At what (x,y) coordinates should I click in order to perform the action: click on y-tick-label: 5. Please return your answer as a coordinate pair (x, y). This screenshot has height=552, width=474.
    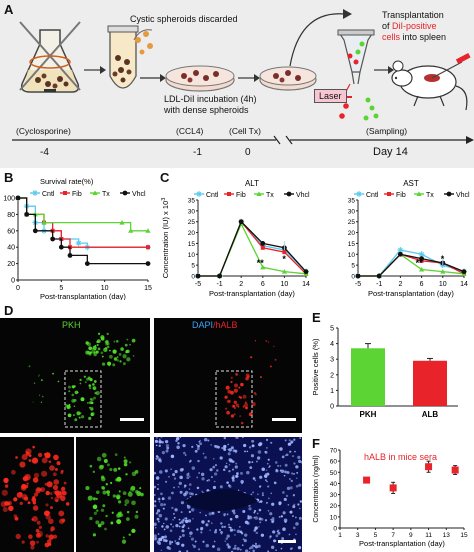
    Looking at the image, I should click on (193, 266).